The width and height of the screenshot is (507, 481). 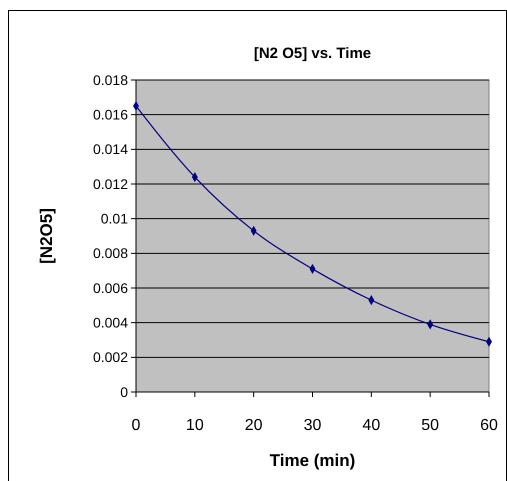 I want to click on y-tick-label: 0.014, so click(x=110, y=149).